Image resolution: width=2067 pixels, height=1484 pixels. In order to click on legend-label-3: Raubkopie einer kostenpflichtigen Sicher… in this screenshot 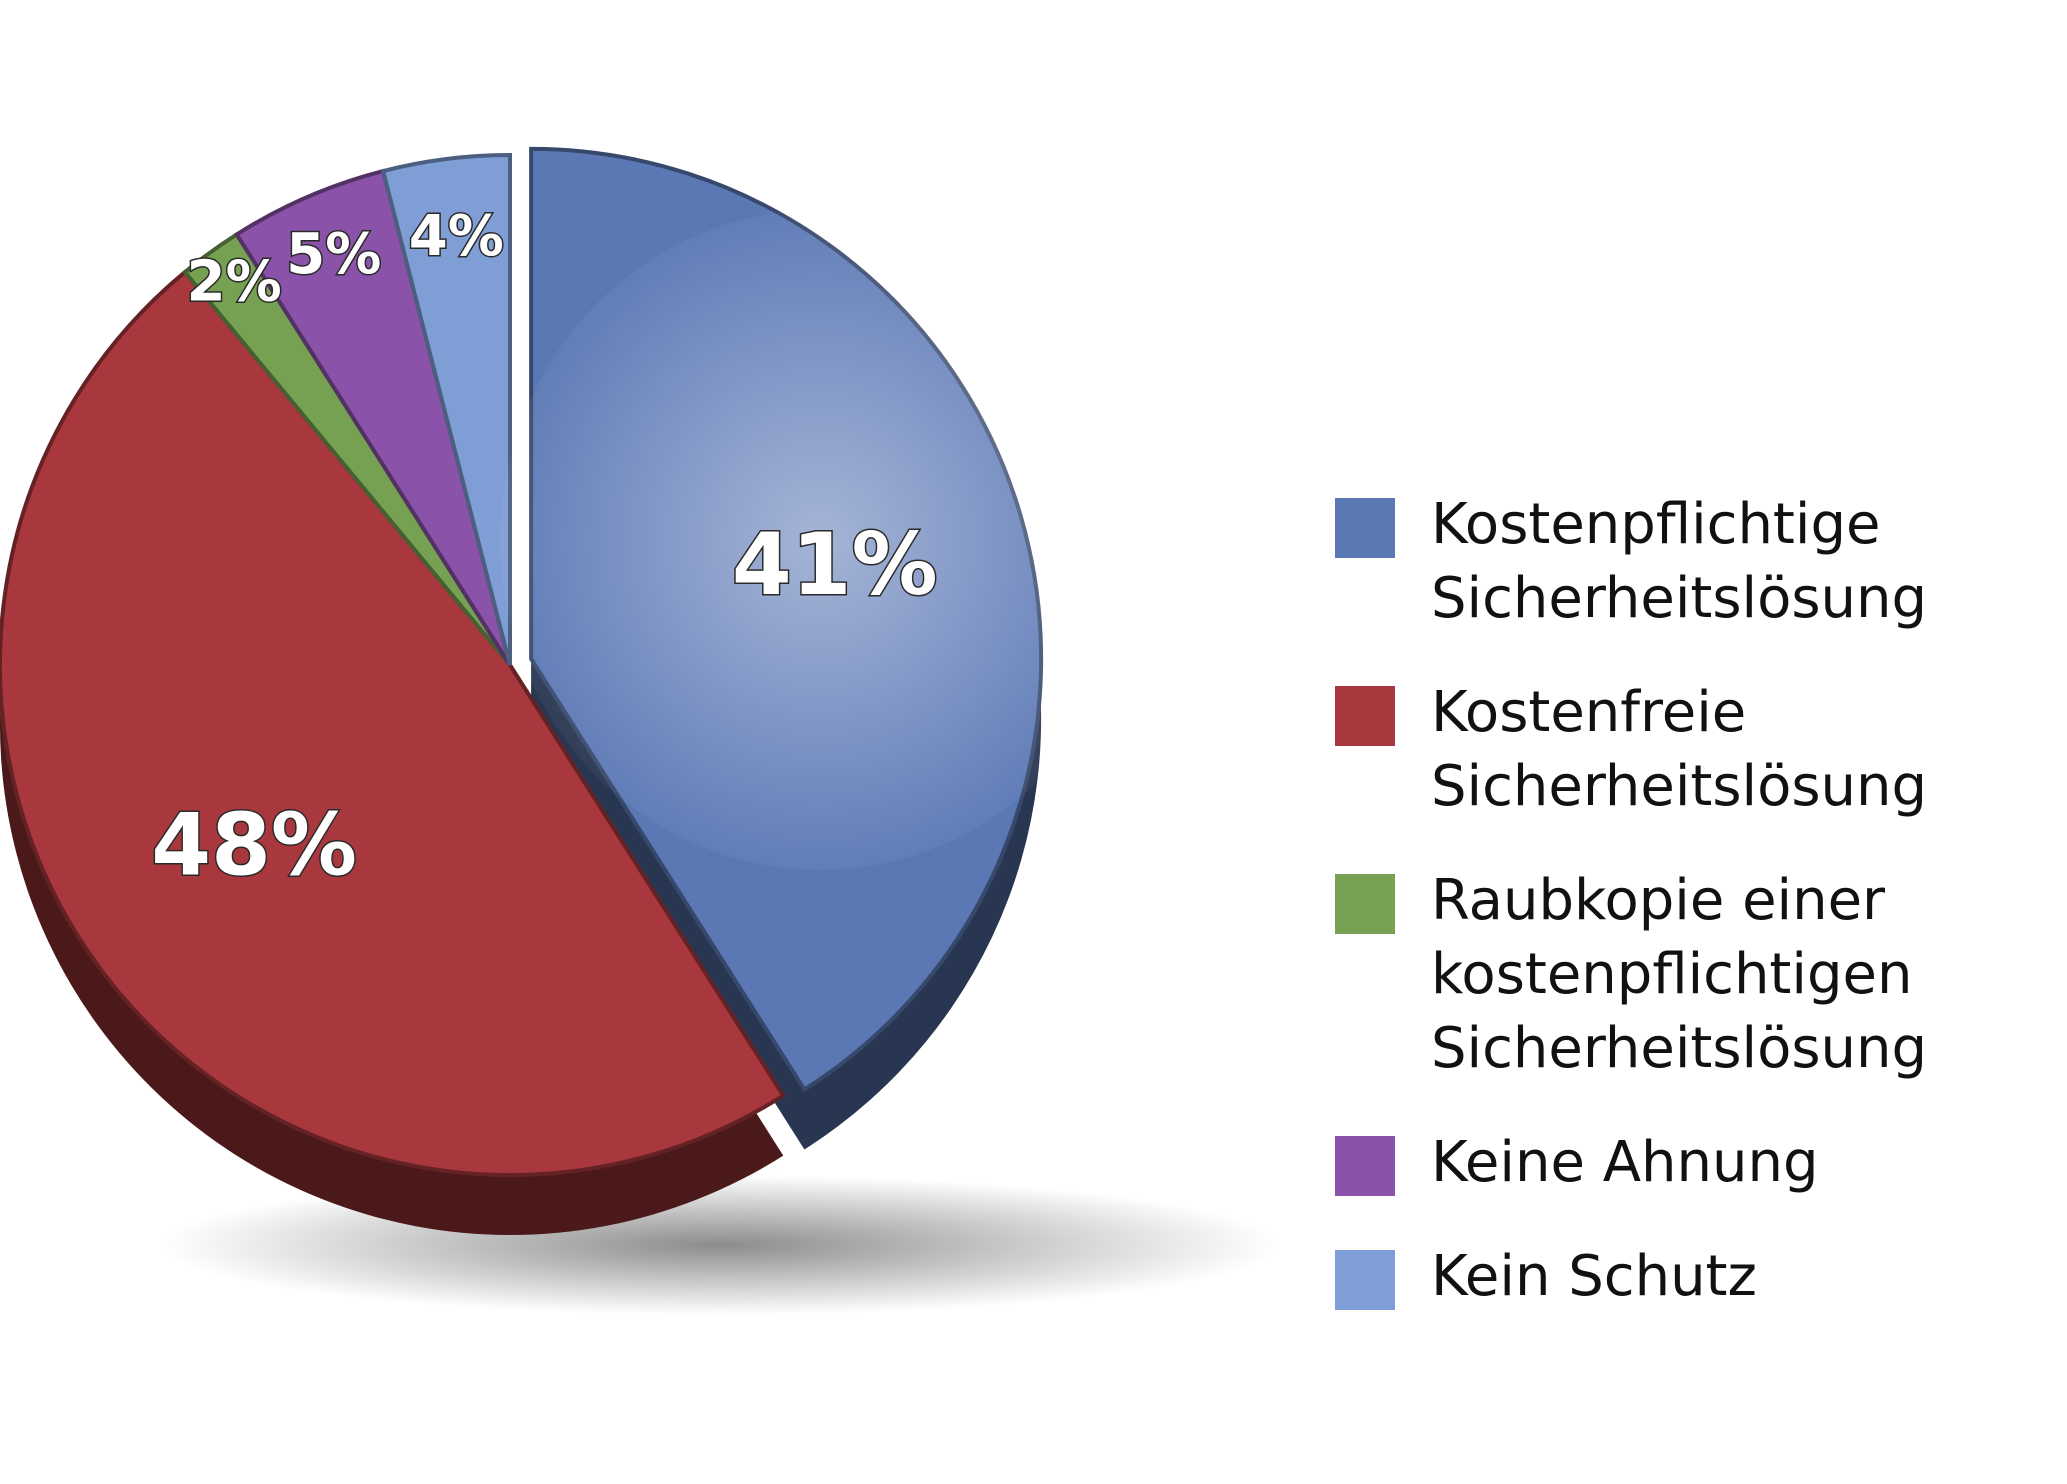, I will do `click(1679, 974)`.